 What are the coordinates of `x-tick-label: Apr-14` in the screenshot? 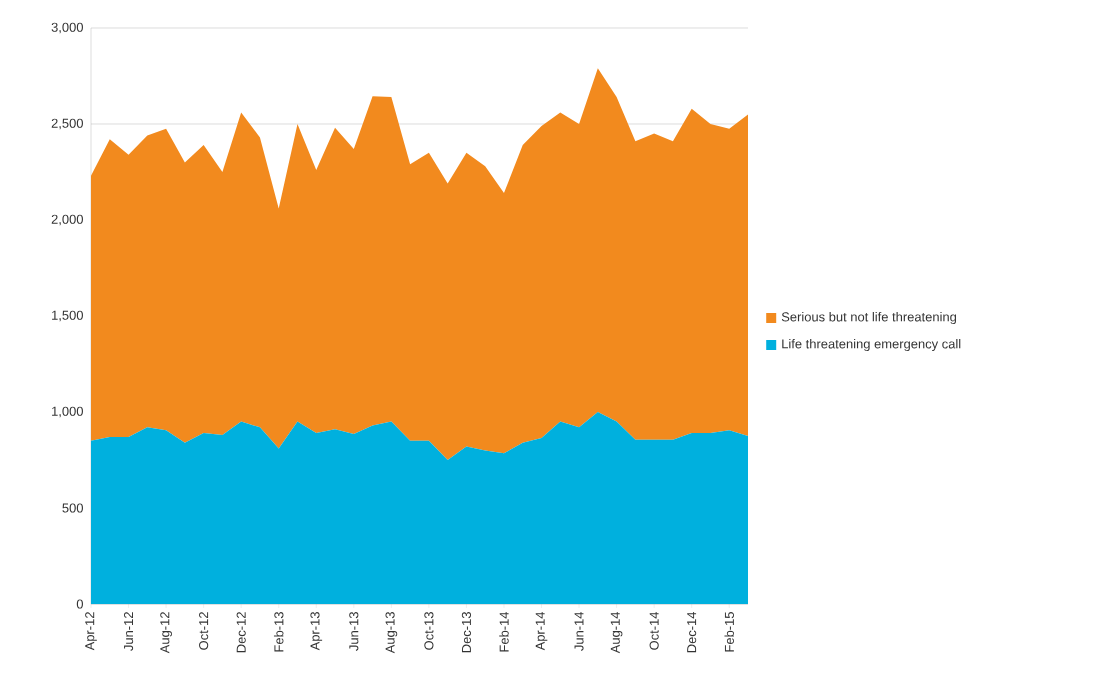 It's located at (541, 631).